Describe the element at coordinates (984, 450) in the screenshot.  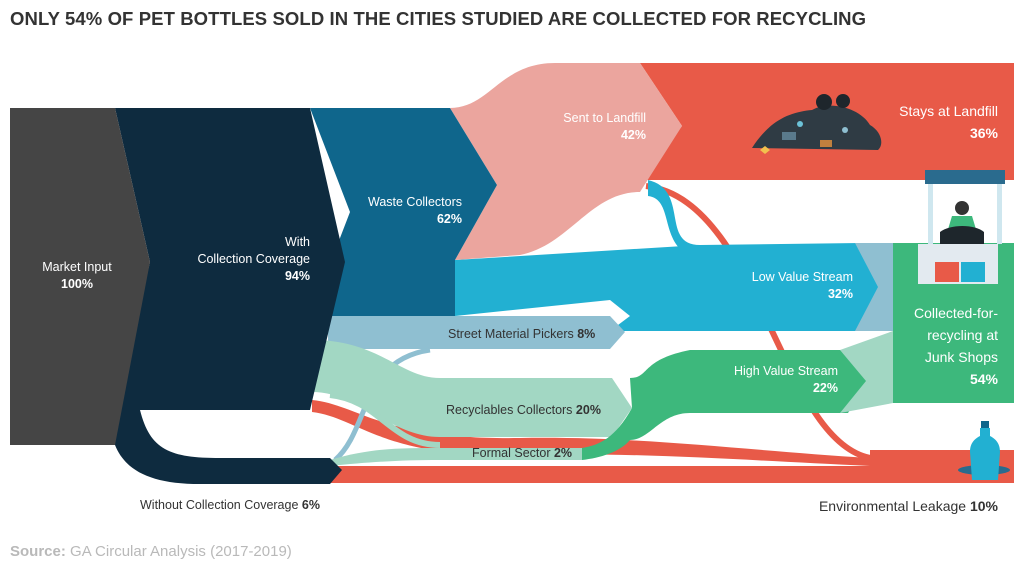
I see `plastic-bottle-water-icon` at that location.